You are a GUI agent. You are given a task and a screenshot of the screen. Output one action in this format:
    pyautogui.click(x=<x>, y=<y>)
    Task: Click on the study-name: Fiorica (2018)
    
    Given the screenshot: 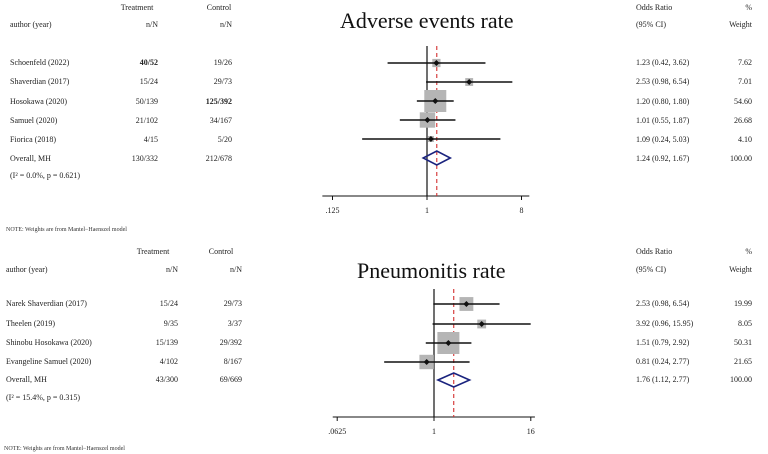 What is the action you would take?
    pyautogui.click(x=33, y=139)
    